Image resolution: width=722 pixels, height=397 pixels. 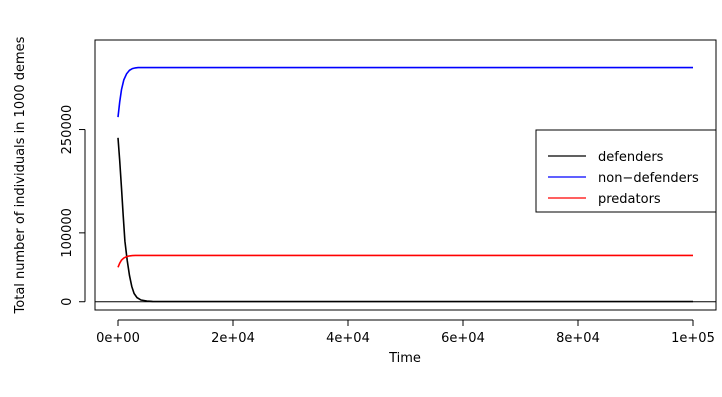 What do you see at coordinates (629, 199) in the screenshot?
I see `legend-label-3: predators` at bounding box center [629, 199].